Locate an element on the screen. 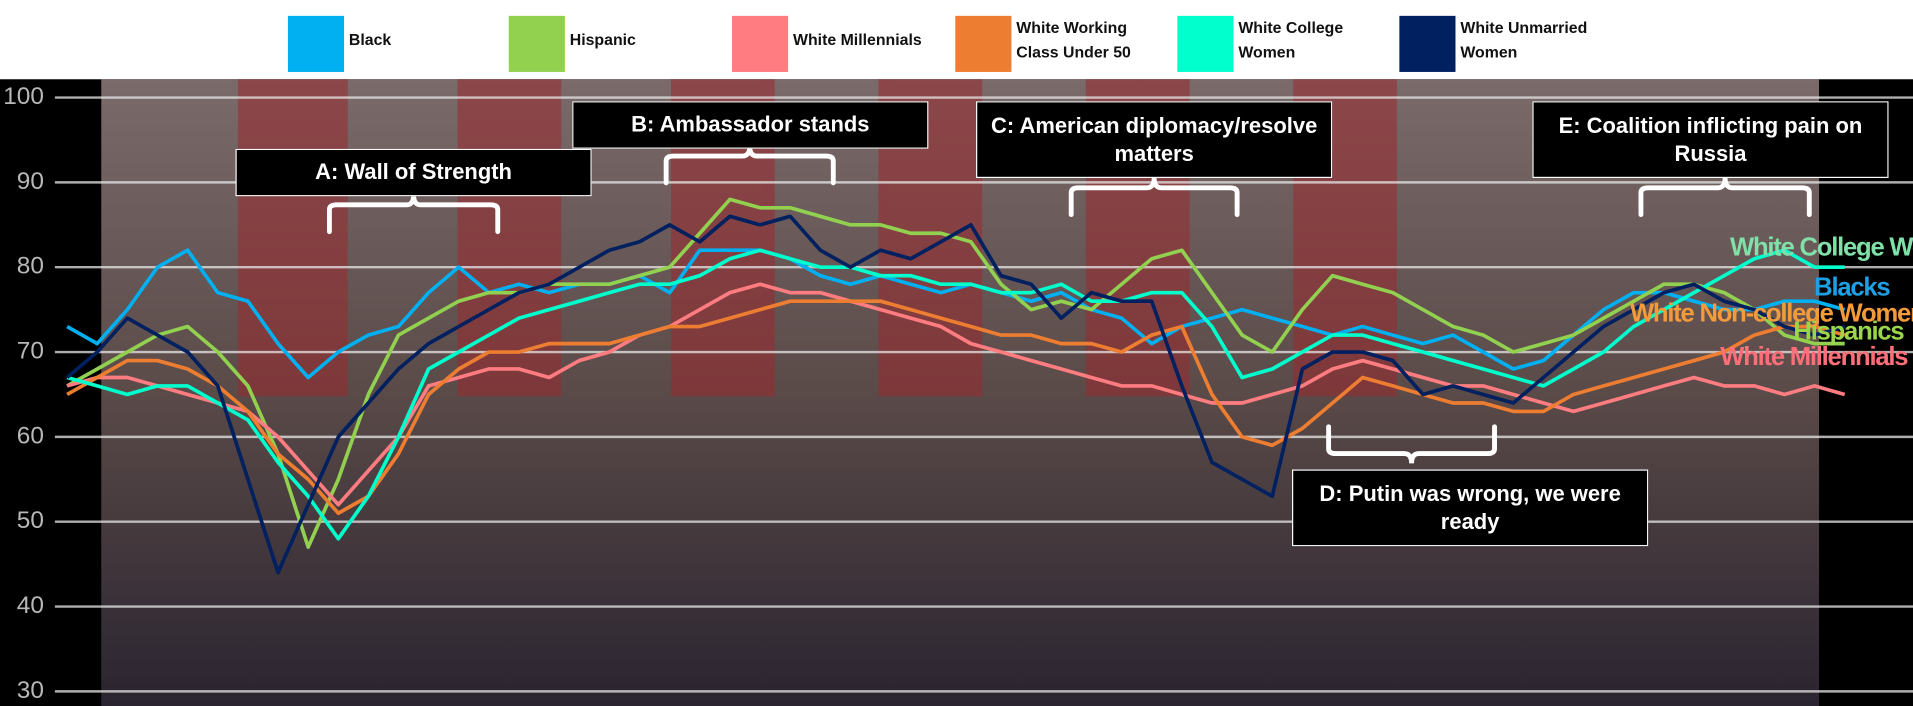 This screenshot has height=706, width=1913. annotation-bracket is located at coordinates (1411, 444).